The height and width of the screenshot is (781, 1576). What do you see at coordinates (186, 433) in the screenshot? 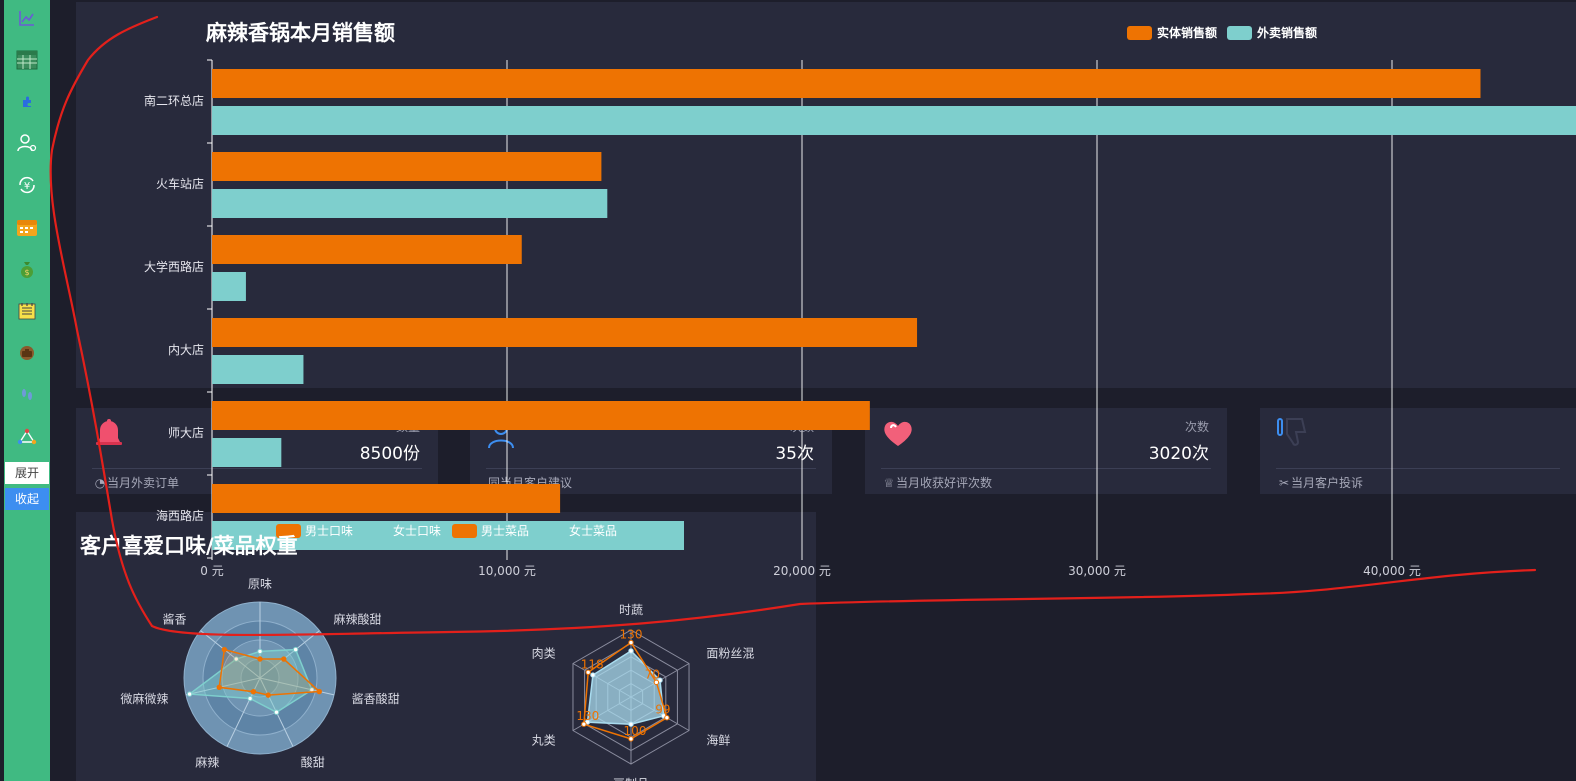
I see `y-category-label: 师大店` at bounding box center [186, 433].